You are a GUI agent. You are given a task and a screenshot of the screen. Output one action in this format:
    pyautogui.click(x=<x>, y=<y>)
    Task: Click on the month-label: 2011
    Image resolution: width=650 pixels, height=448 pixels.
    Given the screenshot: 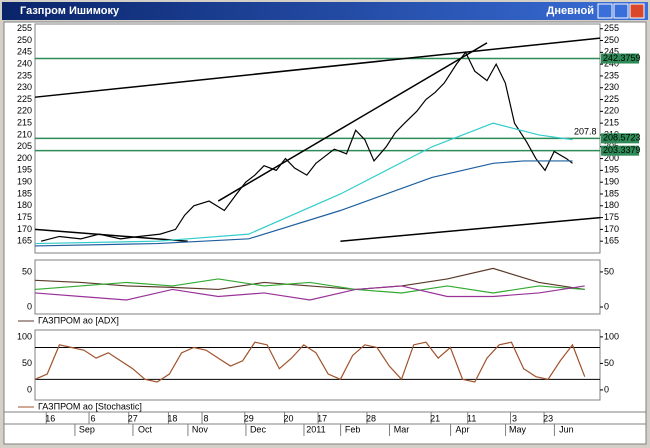 What is the action you would take?
    pyautogui.click(x=315, y=429)
    